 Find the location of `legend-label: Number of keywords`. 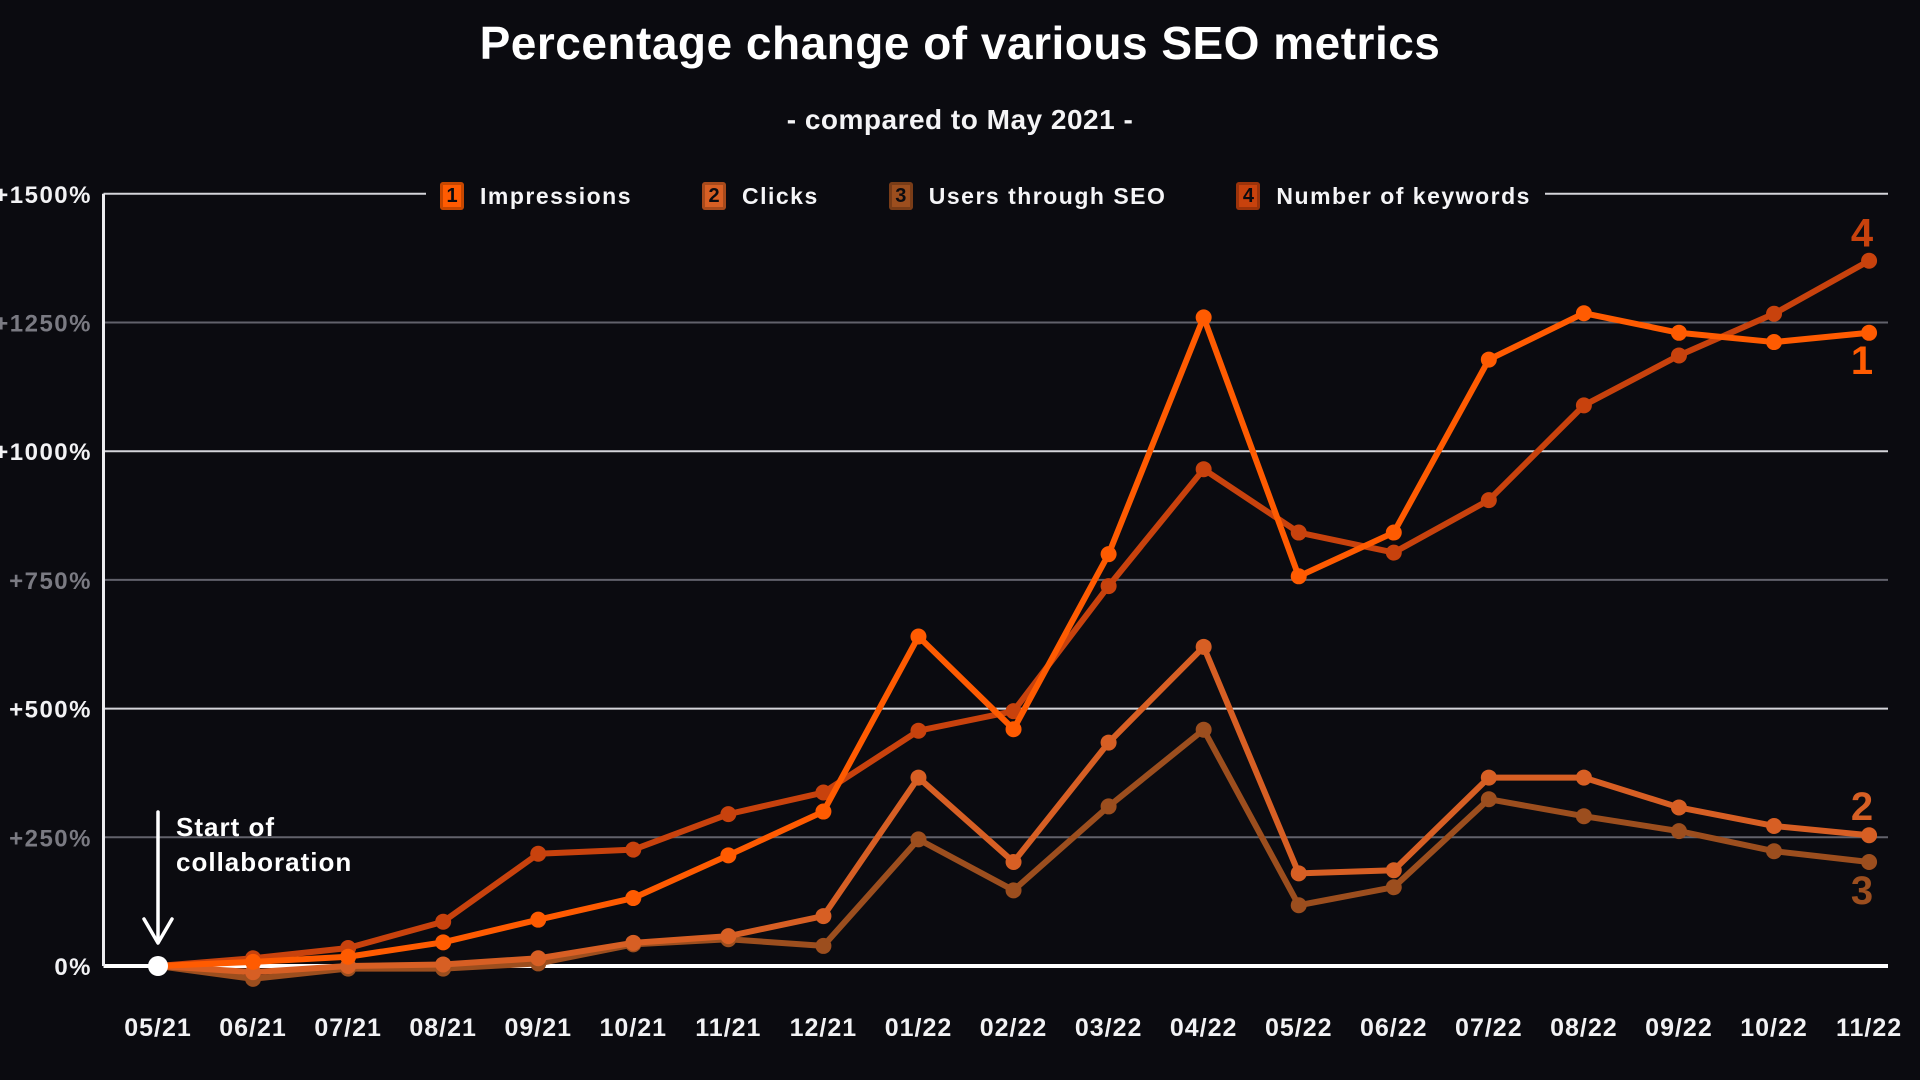

legend-label: Number of keywords is located at coordinates (1403, 195).